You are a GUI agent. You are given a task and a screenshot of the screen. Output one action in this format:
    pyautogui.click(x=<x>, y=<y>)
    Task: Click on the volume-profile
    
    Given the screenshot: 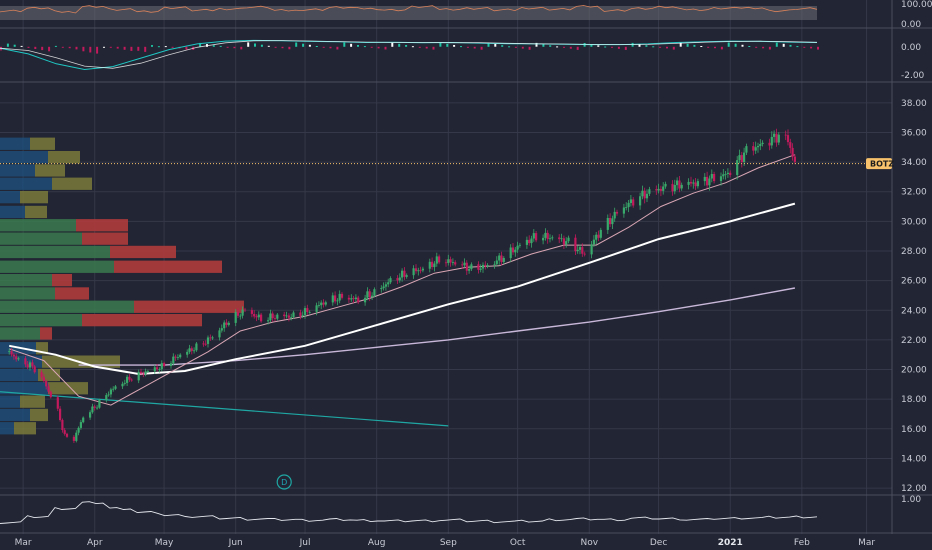 What is the action you would take?
    pyautogui.click(x=122, y=286)
    